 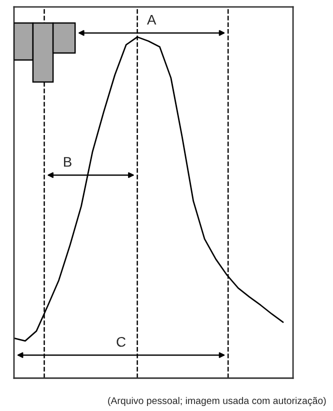 What do you see at coordinates (151, 19) in the screenshot?
I see `text: A` at bounding box center [151, 19].